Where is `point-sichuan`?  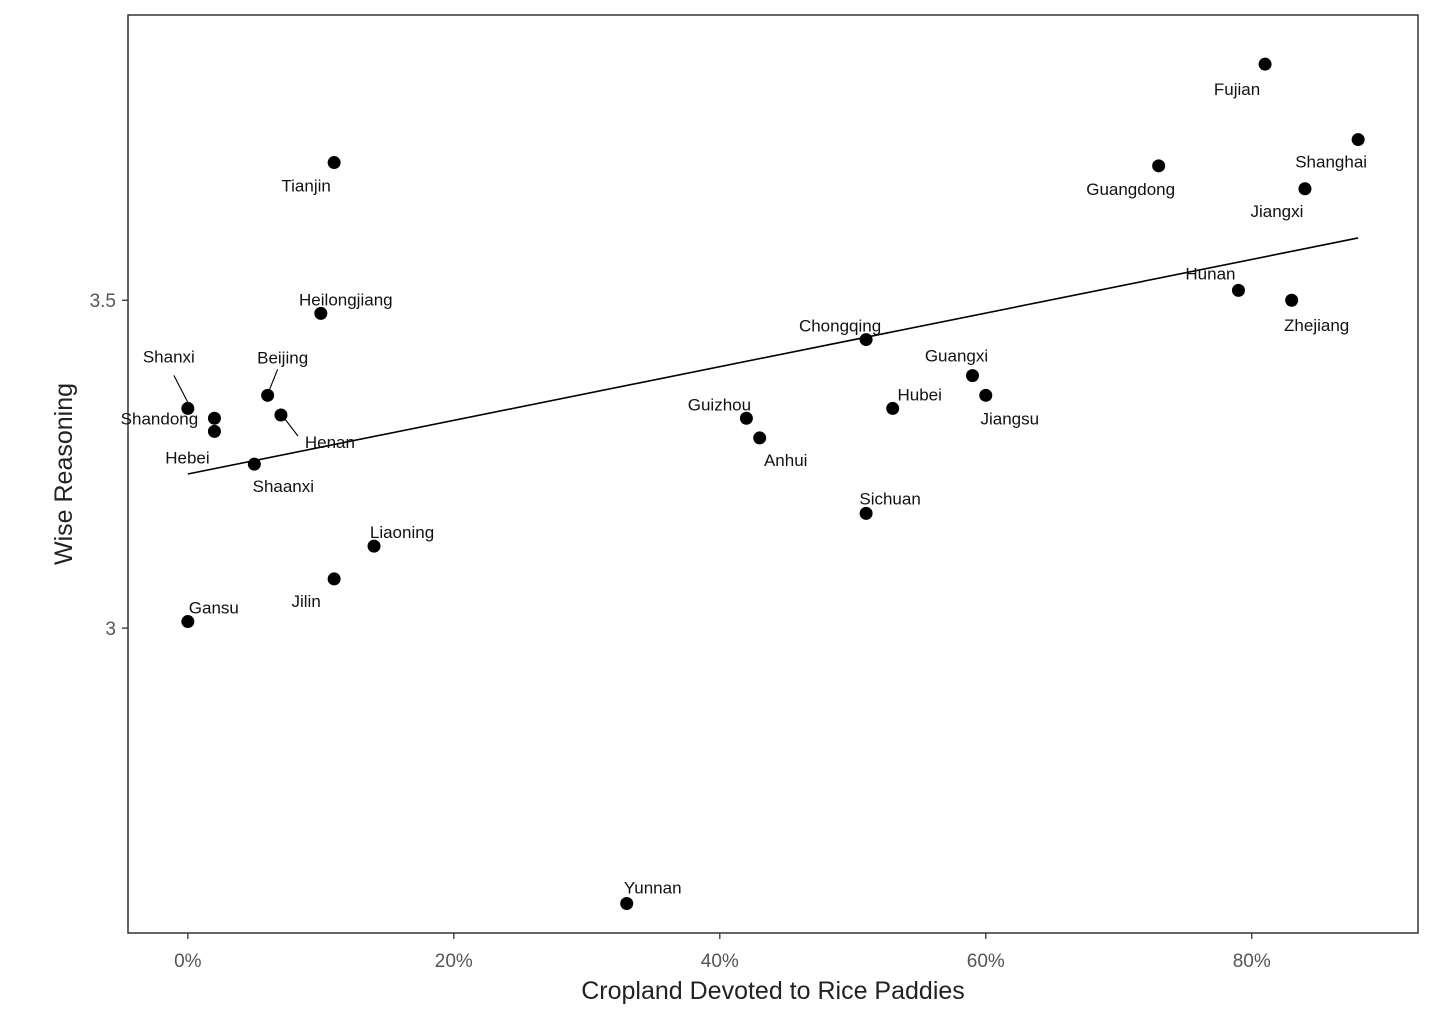
point-sichuan is located at coordinates (866, 513).